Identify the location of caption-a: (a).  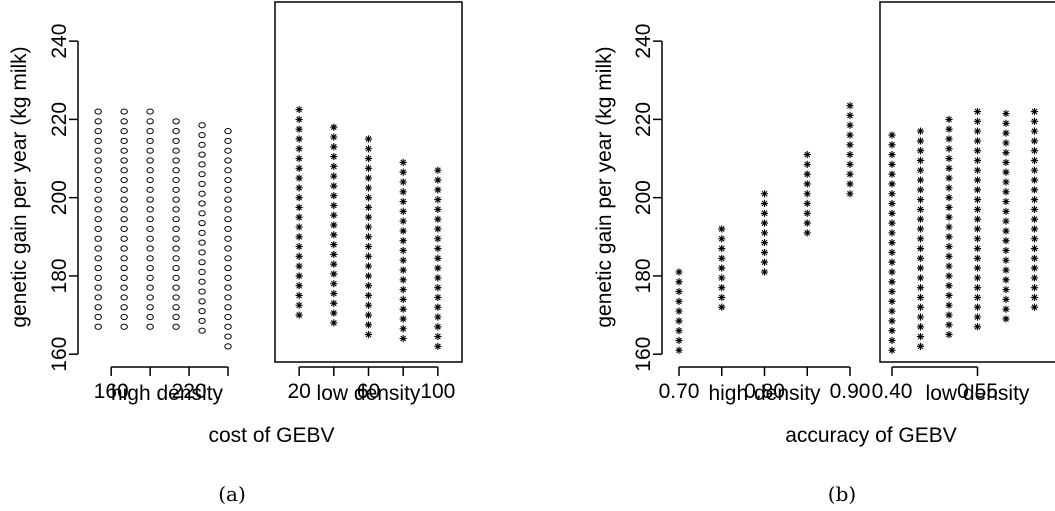
(232, 494).